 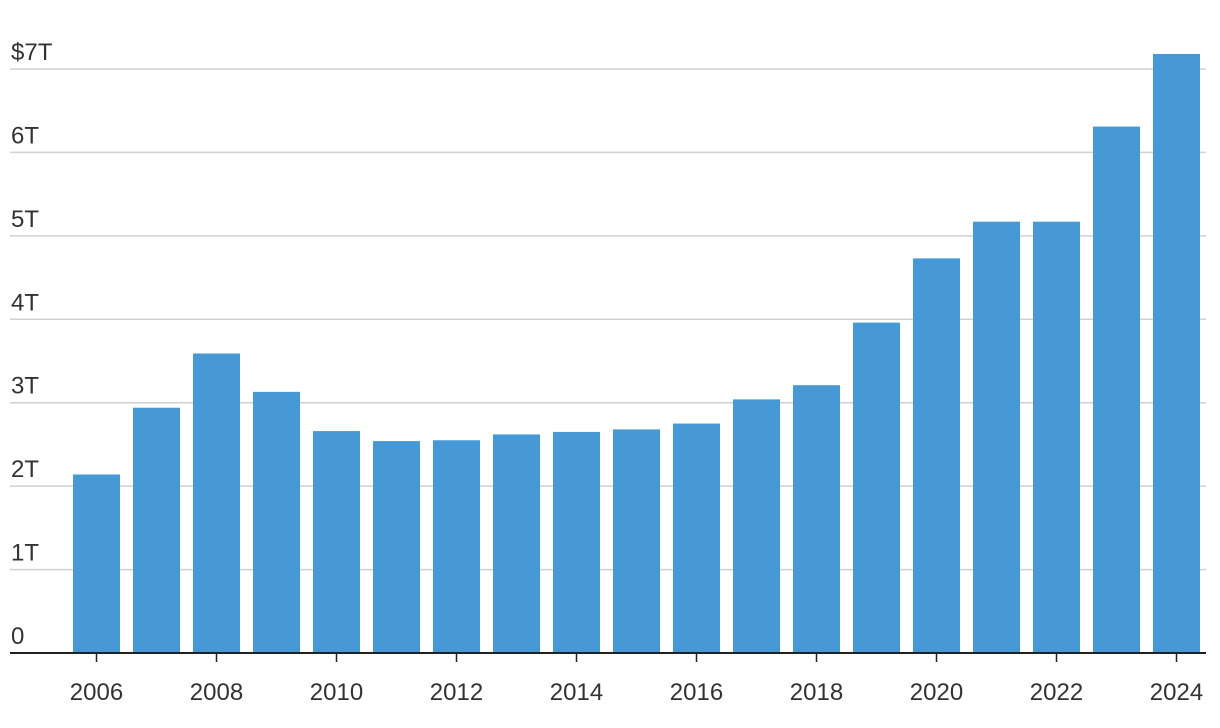 What do you see at coordinates (636, 679) in the screenshot?
I see `x-axis-ticks: 2006 2008 2010 2012 2014 2016 2018 2020 2022 2024` at bounding box center [636, 679].